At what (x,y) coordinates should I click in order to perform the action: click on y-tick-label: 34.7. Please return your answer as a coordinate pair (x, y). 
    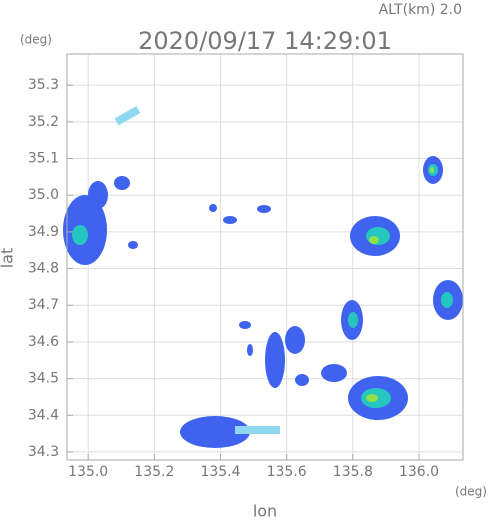
    Looking at the image, I should click on (43, 305).